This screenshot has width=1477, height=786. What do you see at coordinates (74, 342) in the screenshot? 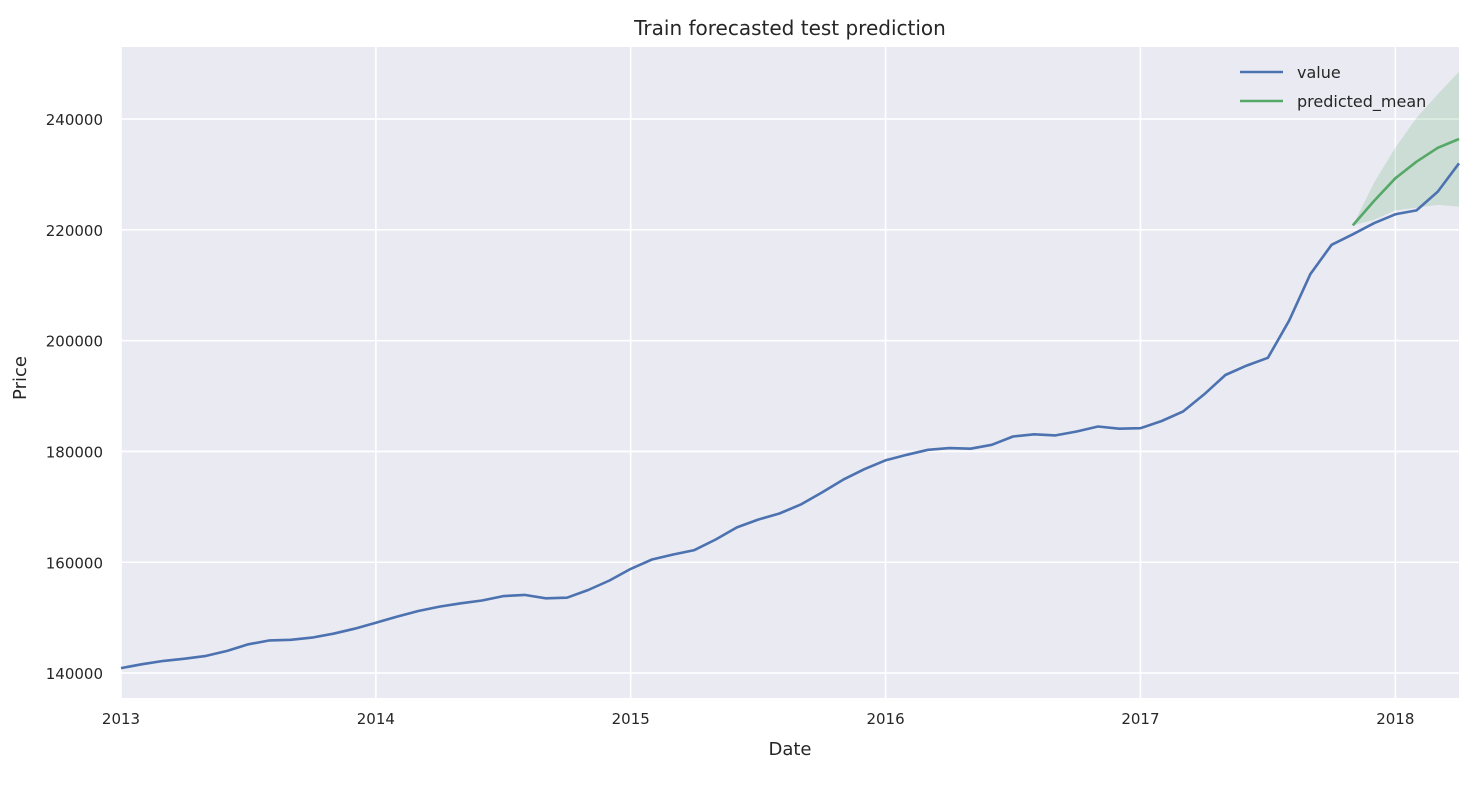
I see `y-tick-label: 200000` at bounding box center [74, 342].